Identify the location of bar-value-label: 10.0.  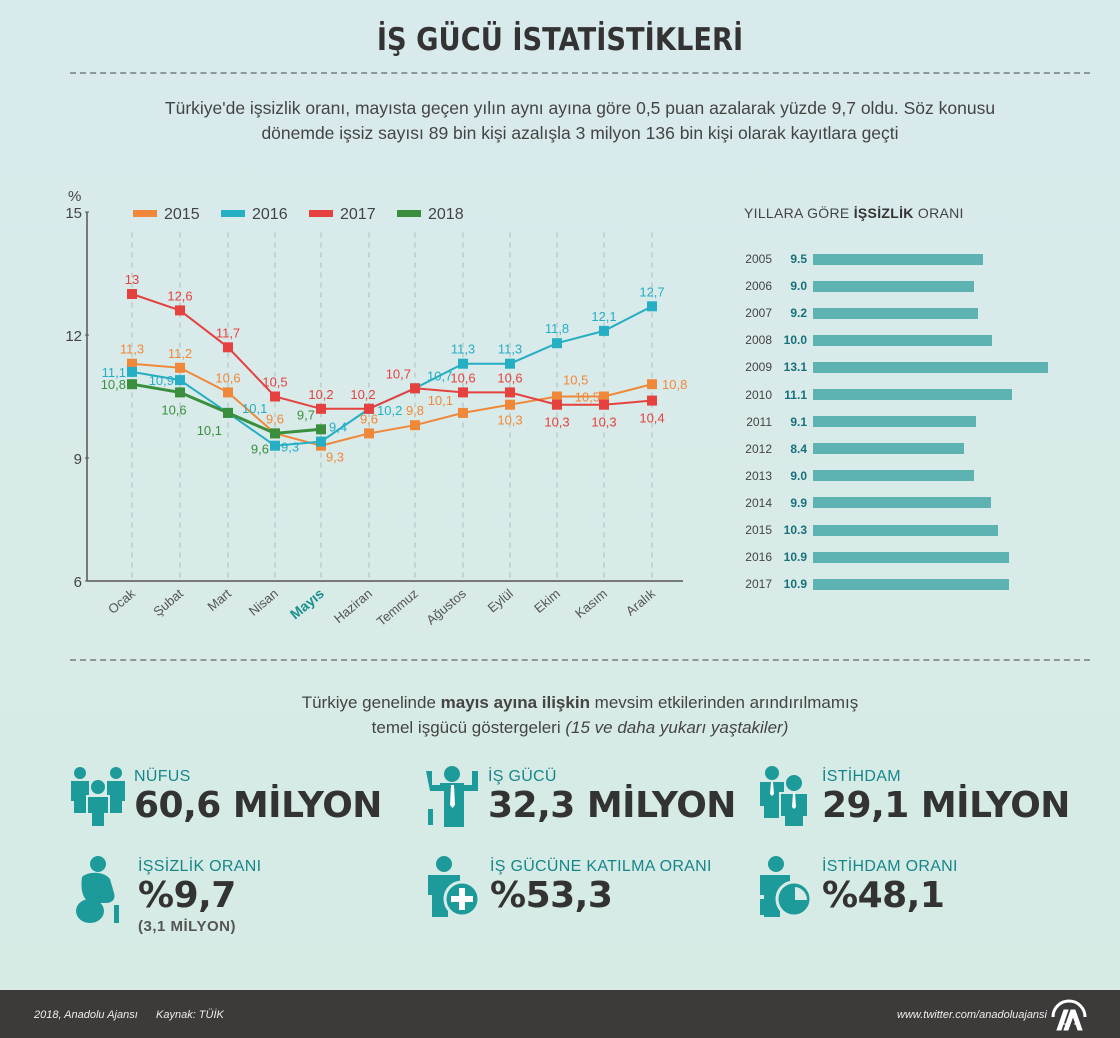
(795, 340).